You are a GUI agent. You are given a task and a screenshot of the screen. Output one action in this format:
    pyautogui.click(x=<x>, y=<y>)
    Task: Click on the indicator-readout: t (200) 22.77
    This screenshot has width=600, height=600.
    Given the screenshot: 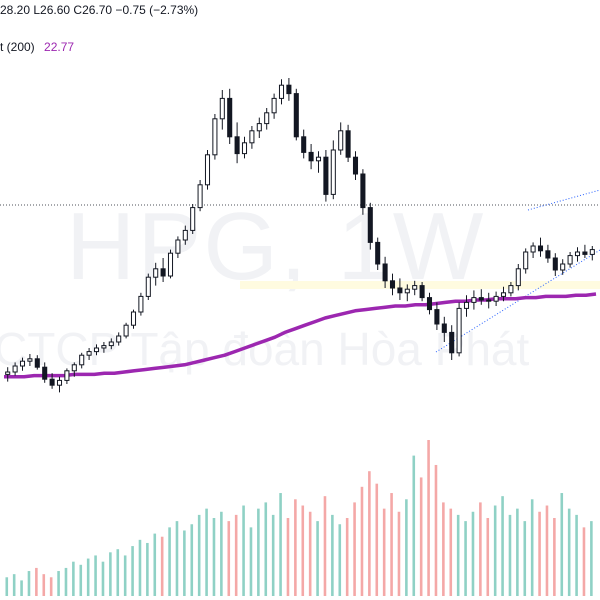 What is the action you would take?
    pyautogui.click(x=37, y=47)
    